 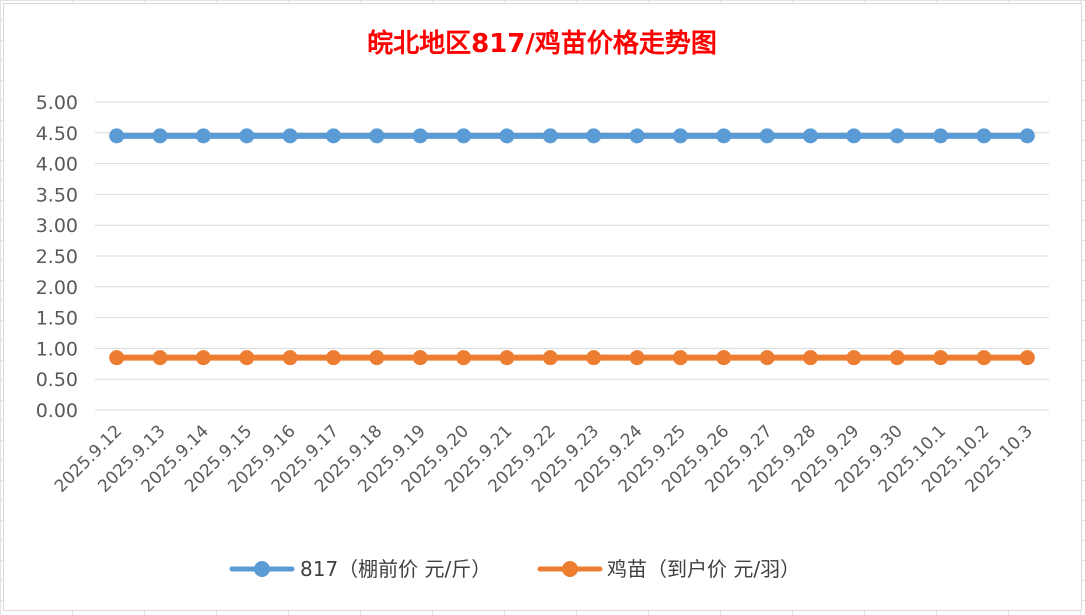 What do you see at coordinates (57, 411) in the screenshot?
I see `y-tick-label: 0.00` at bounding box center [57, 411].